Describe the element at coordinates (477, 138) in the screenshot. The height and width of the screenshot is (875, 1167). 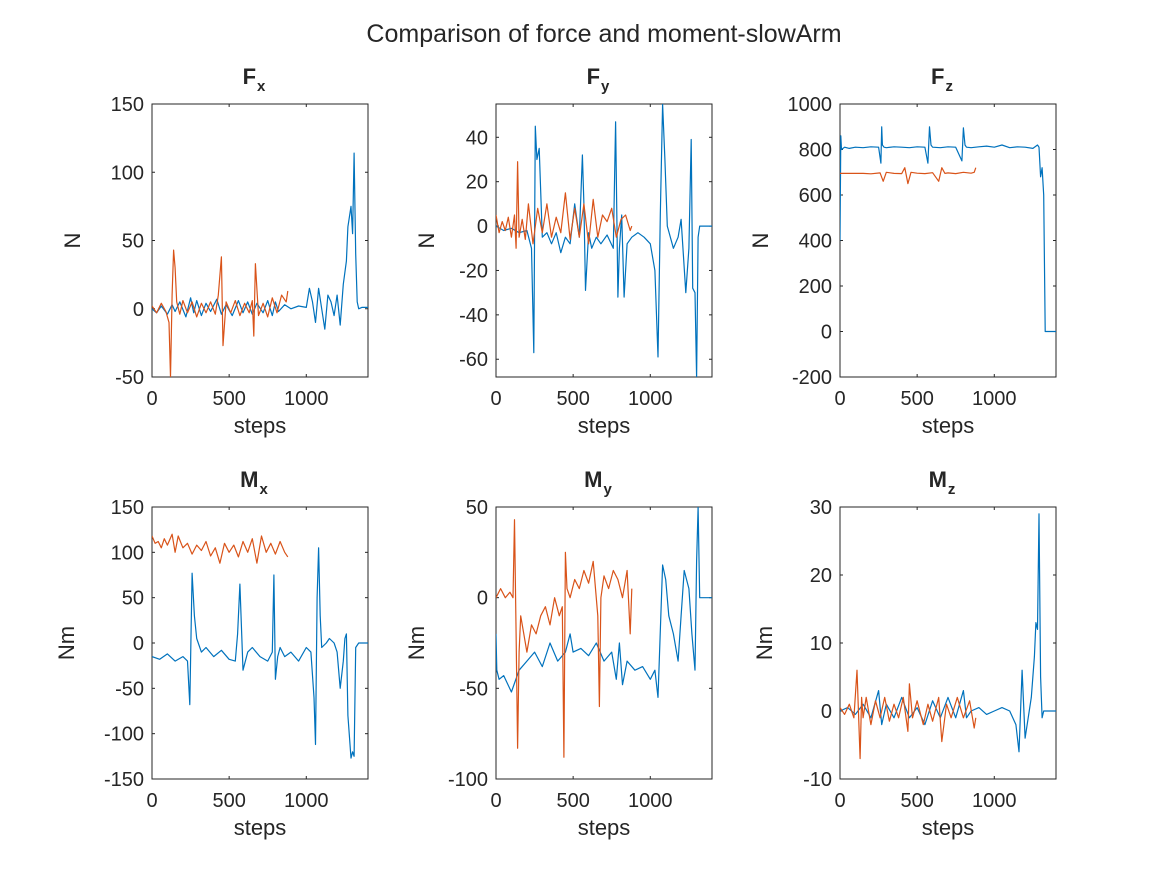
I see `y-tick-label: 40` at that location.